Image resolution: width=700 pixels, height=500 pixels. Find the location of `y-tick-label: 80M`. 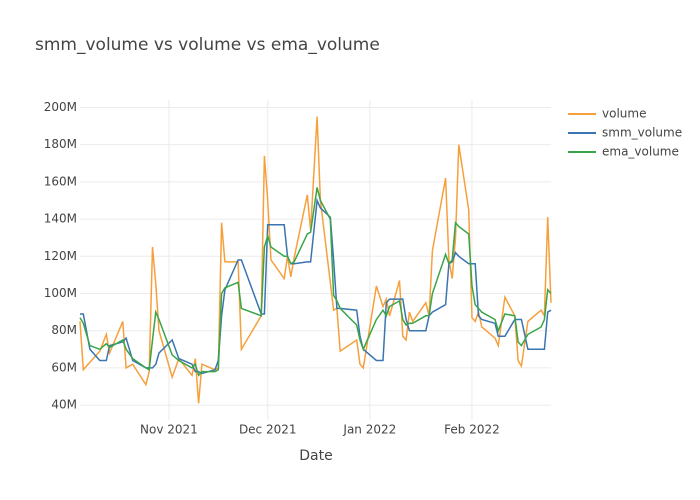

y-tick-label: 80M is located at coordinates (64, 330).